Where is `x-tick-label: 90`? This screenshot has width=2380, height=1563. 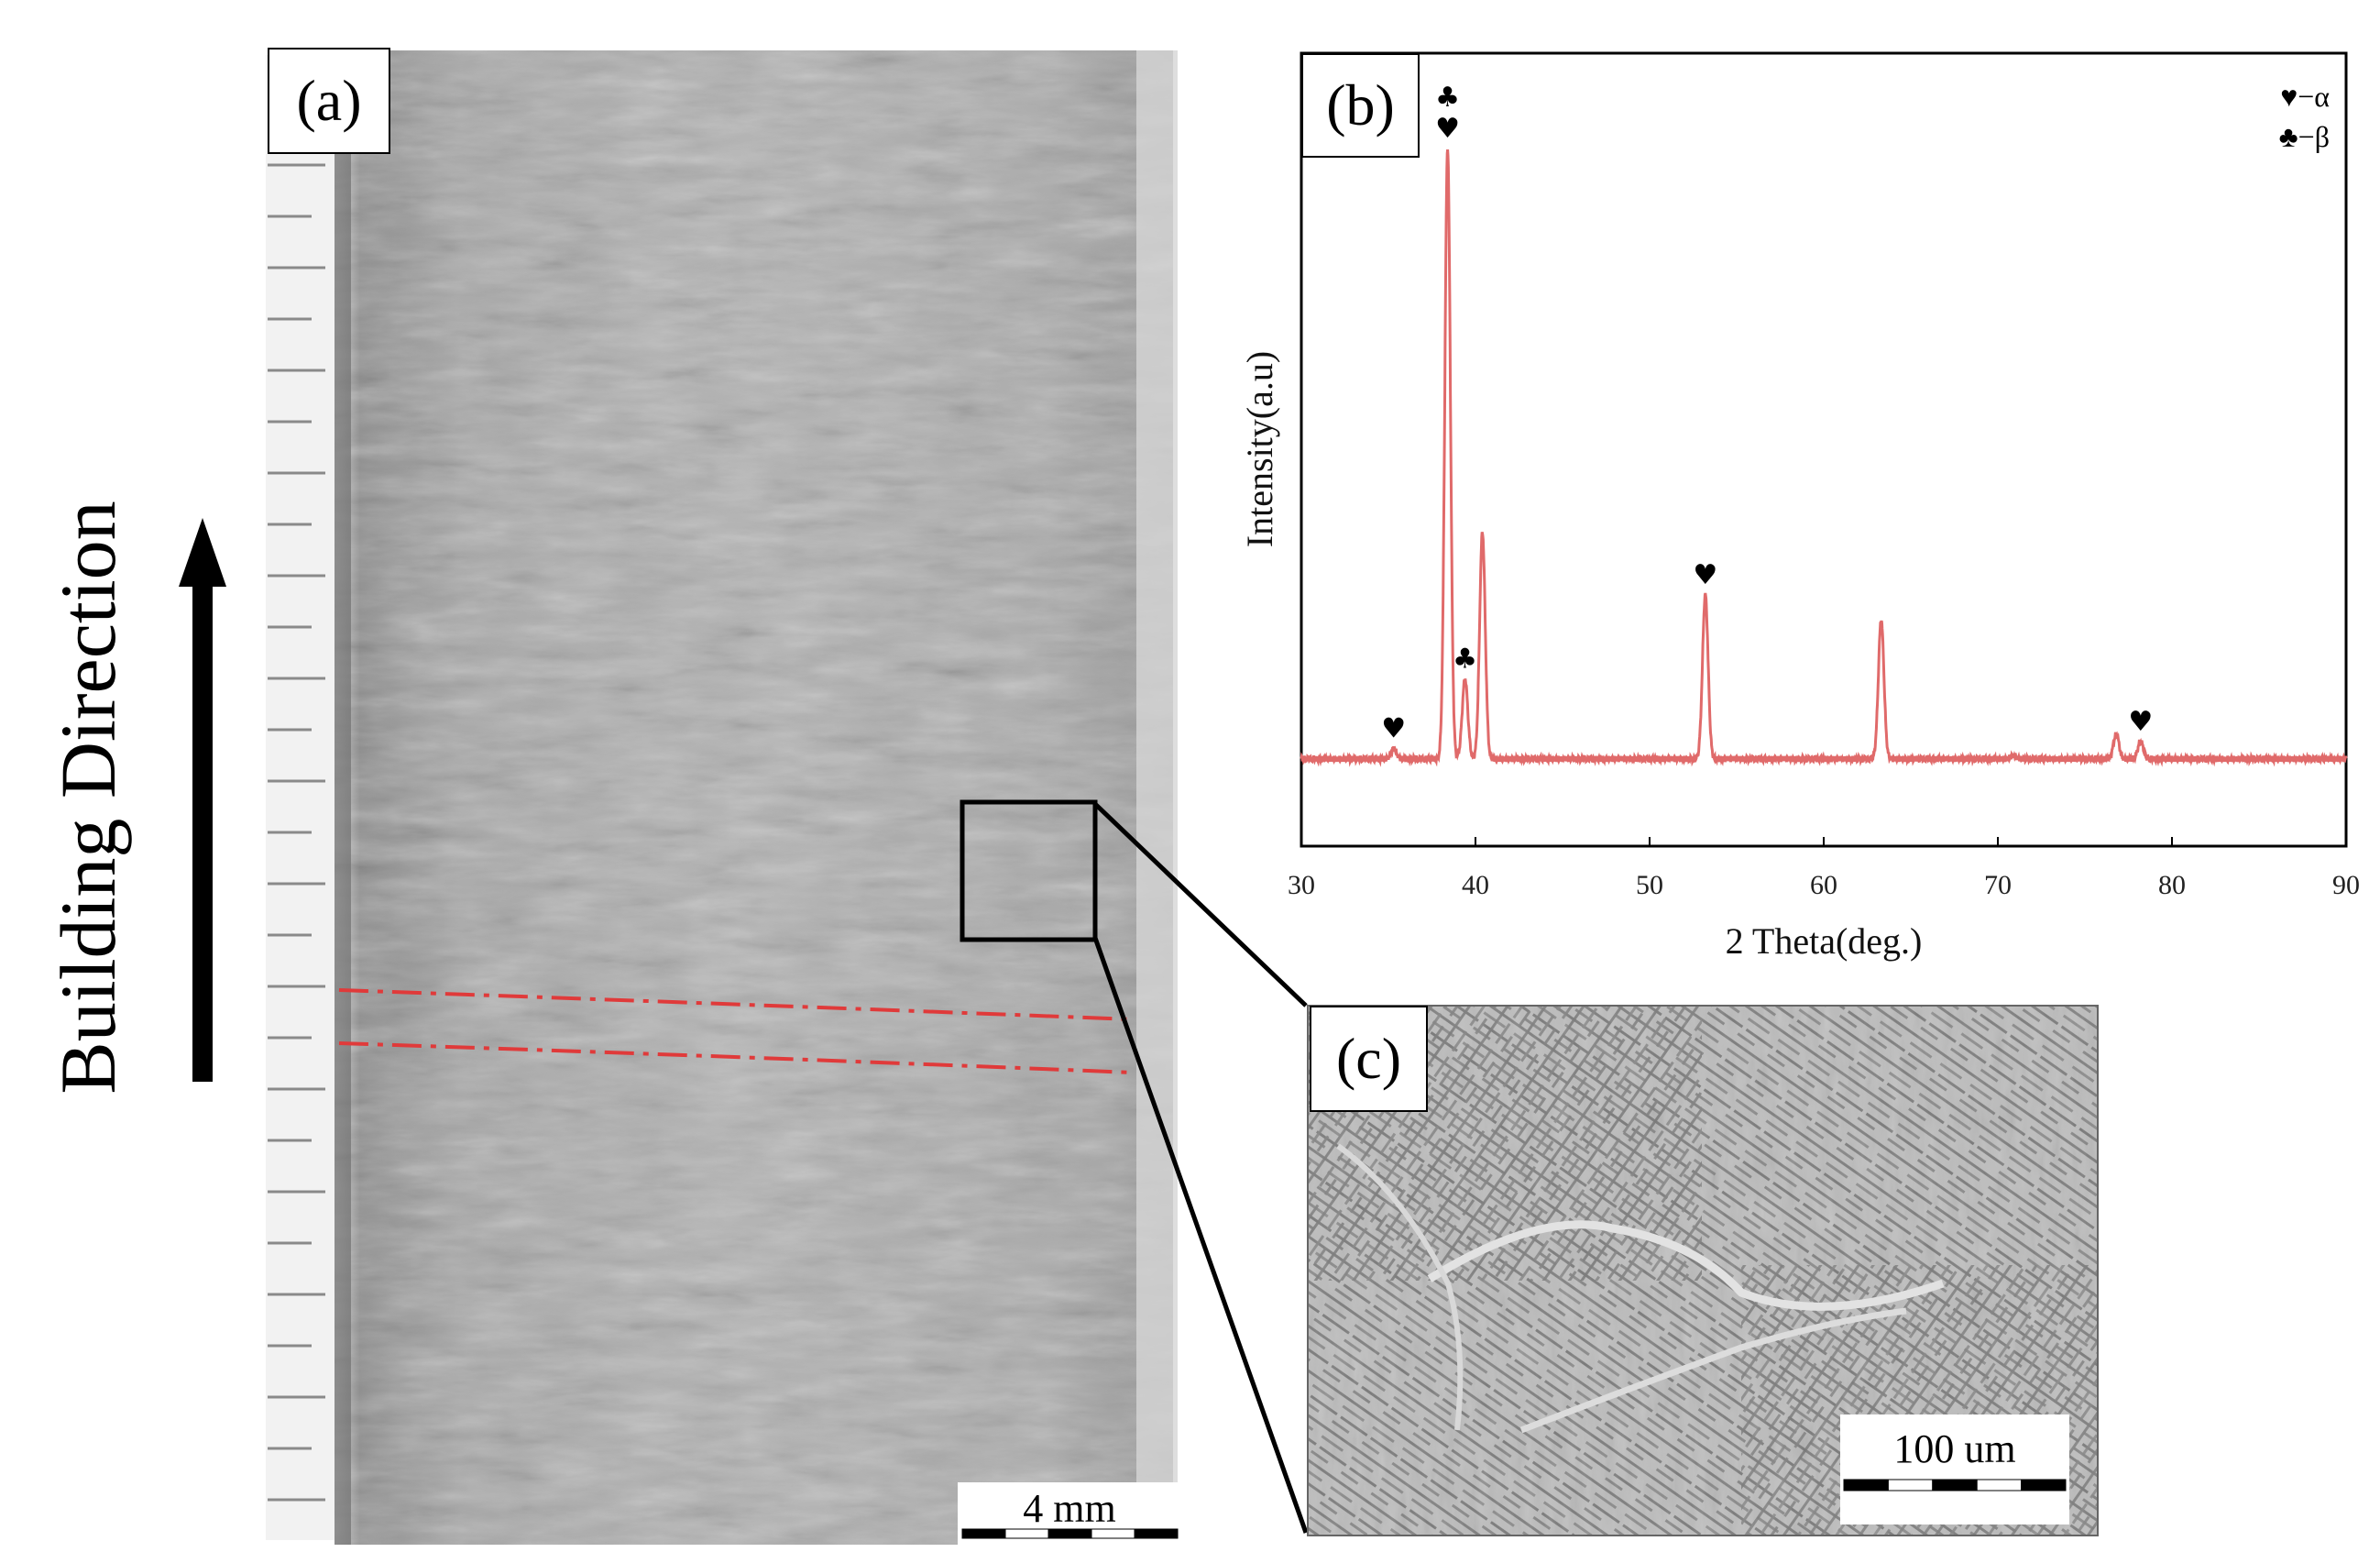 x-tick-label: 90 is located at coordinates (2346, 885).